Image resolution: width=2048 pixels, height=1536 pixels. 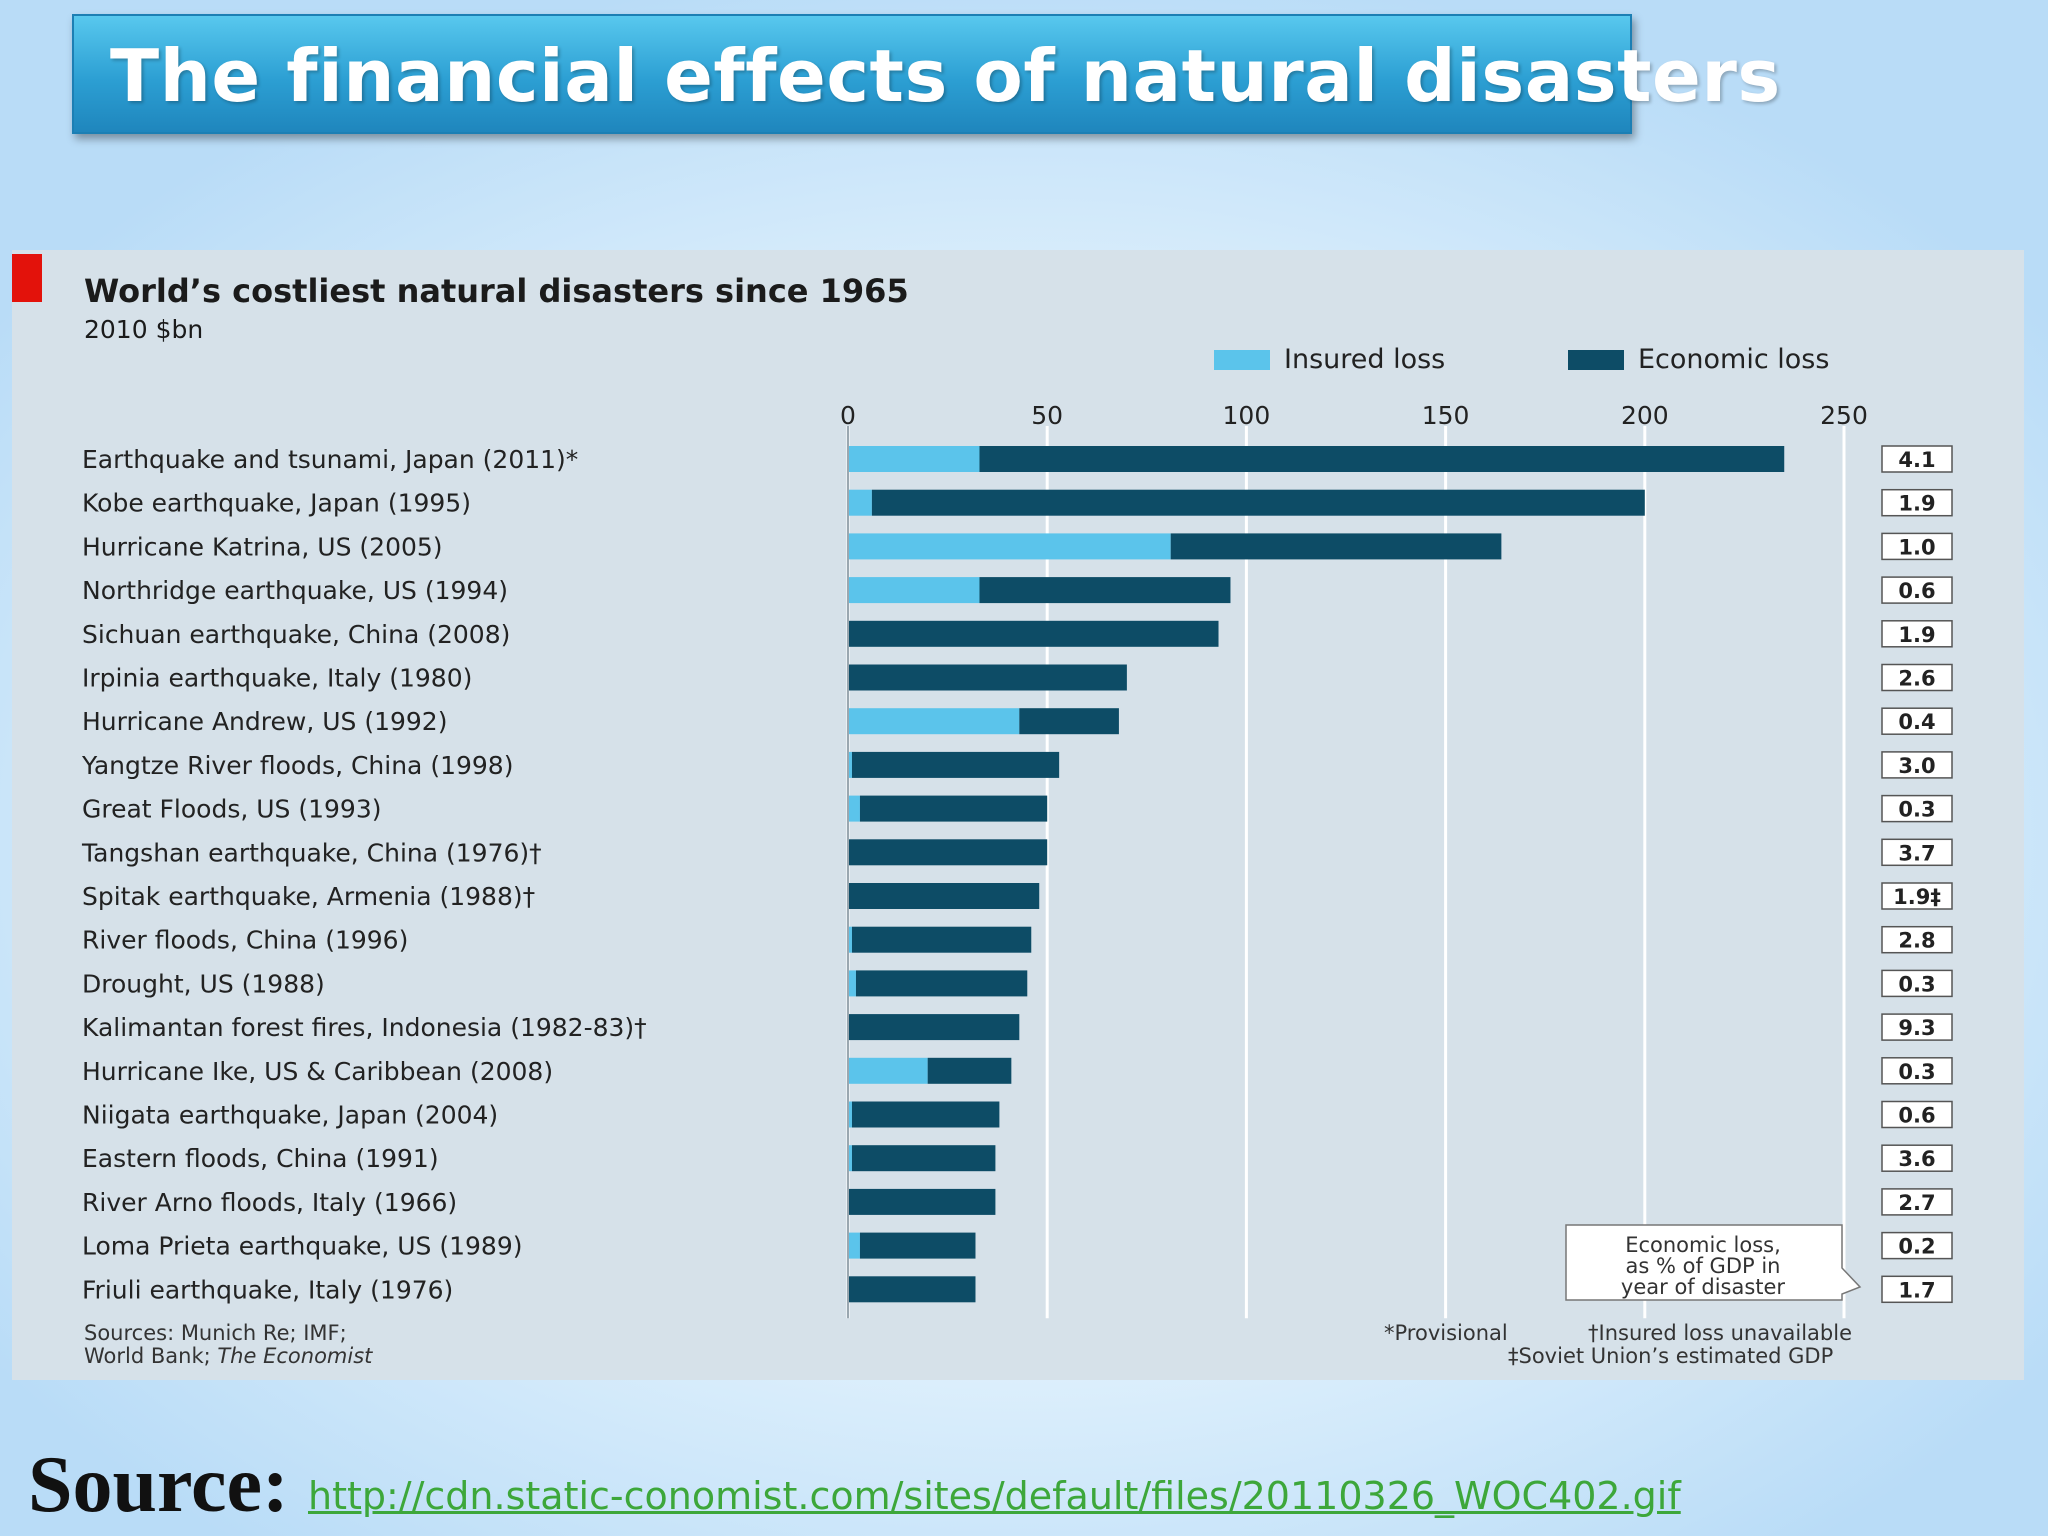 What do you see at coordinates (232, 809) in the screenshot?
I see `category-label: Great Floods, US (1993)` at bounding box center [232, 809].